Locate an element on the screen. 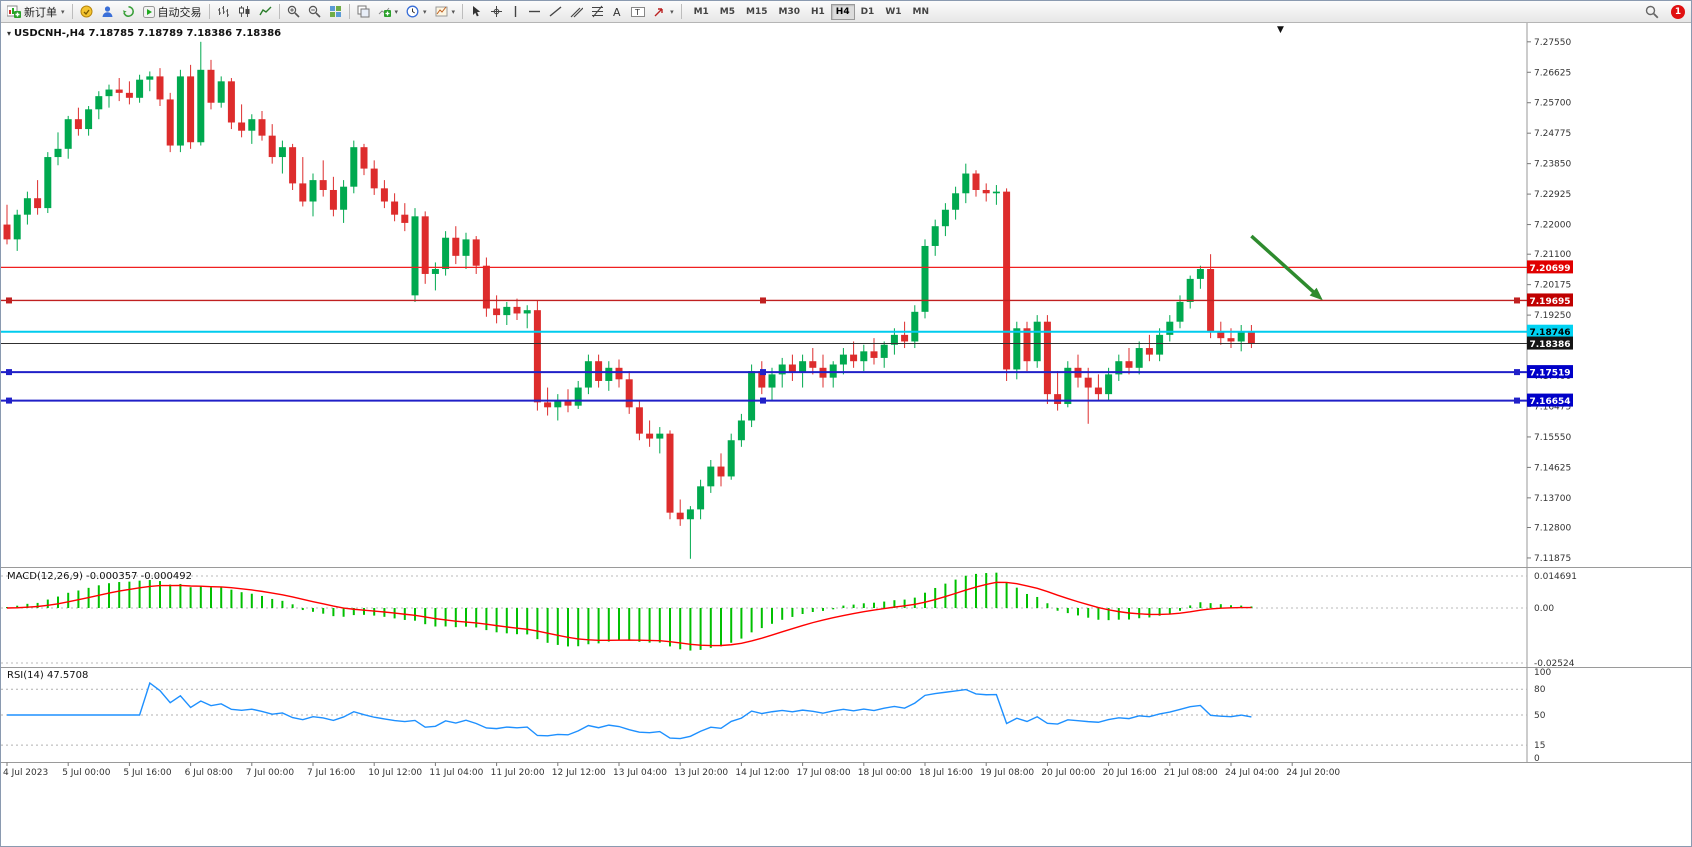 The image size is (1692, 847). svg-text: 5 Jul 00:00 is located at coordinates (86, 773).